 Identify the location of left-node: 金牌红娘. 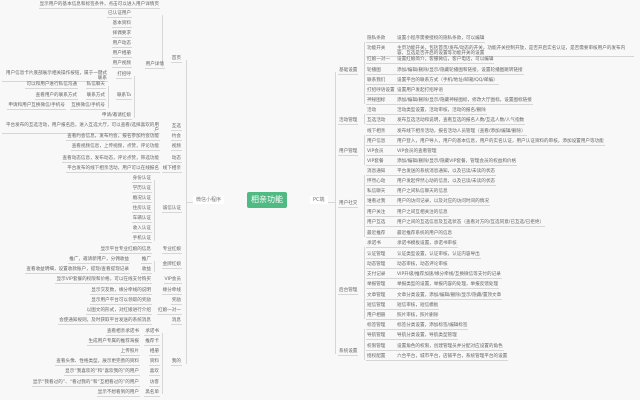
(171, 265).